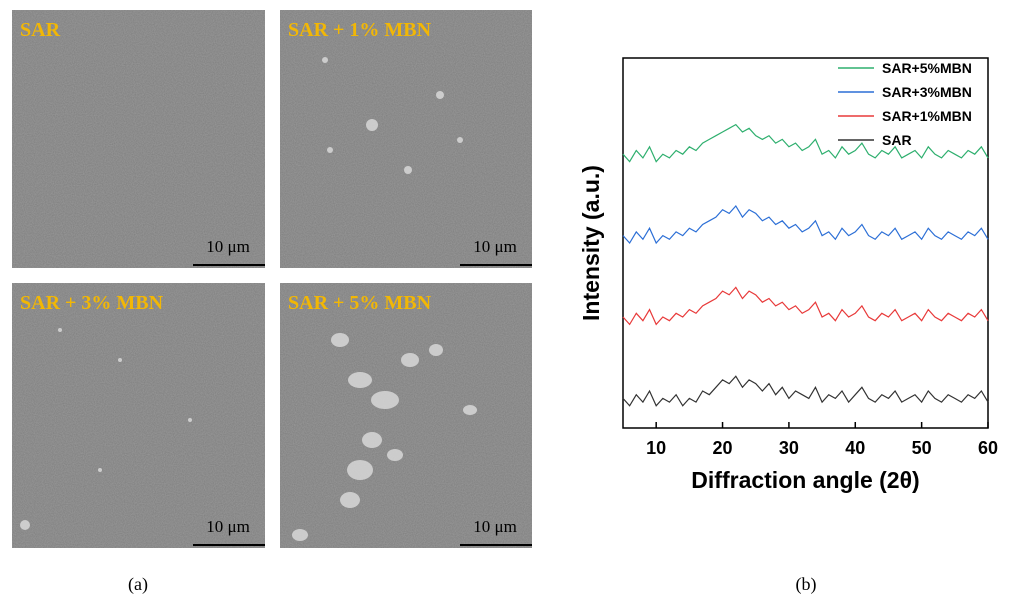  I want to click on x-tick-label: 50, so click(922, 448).